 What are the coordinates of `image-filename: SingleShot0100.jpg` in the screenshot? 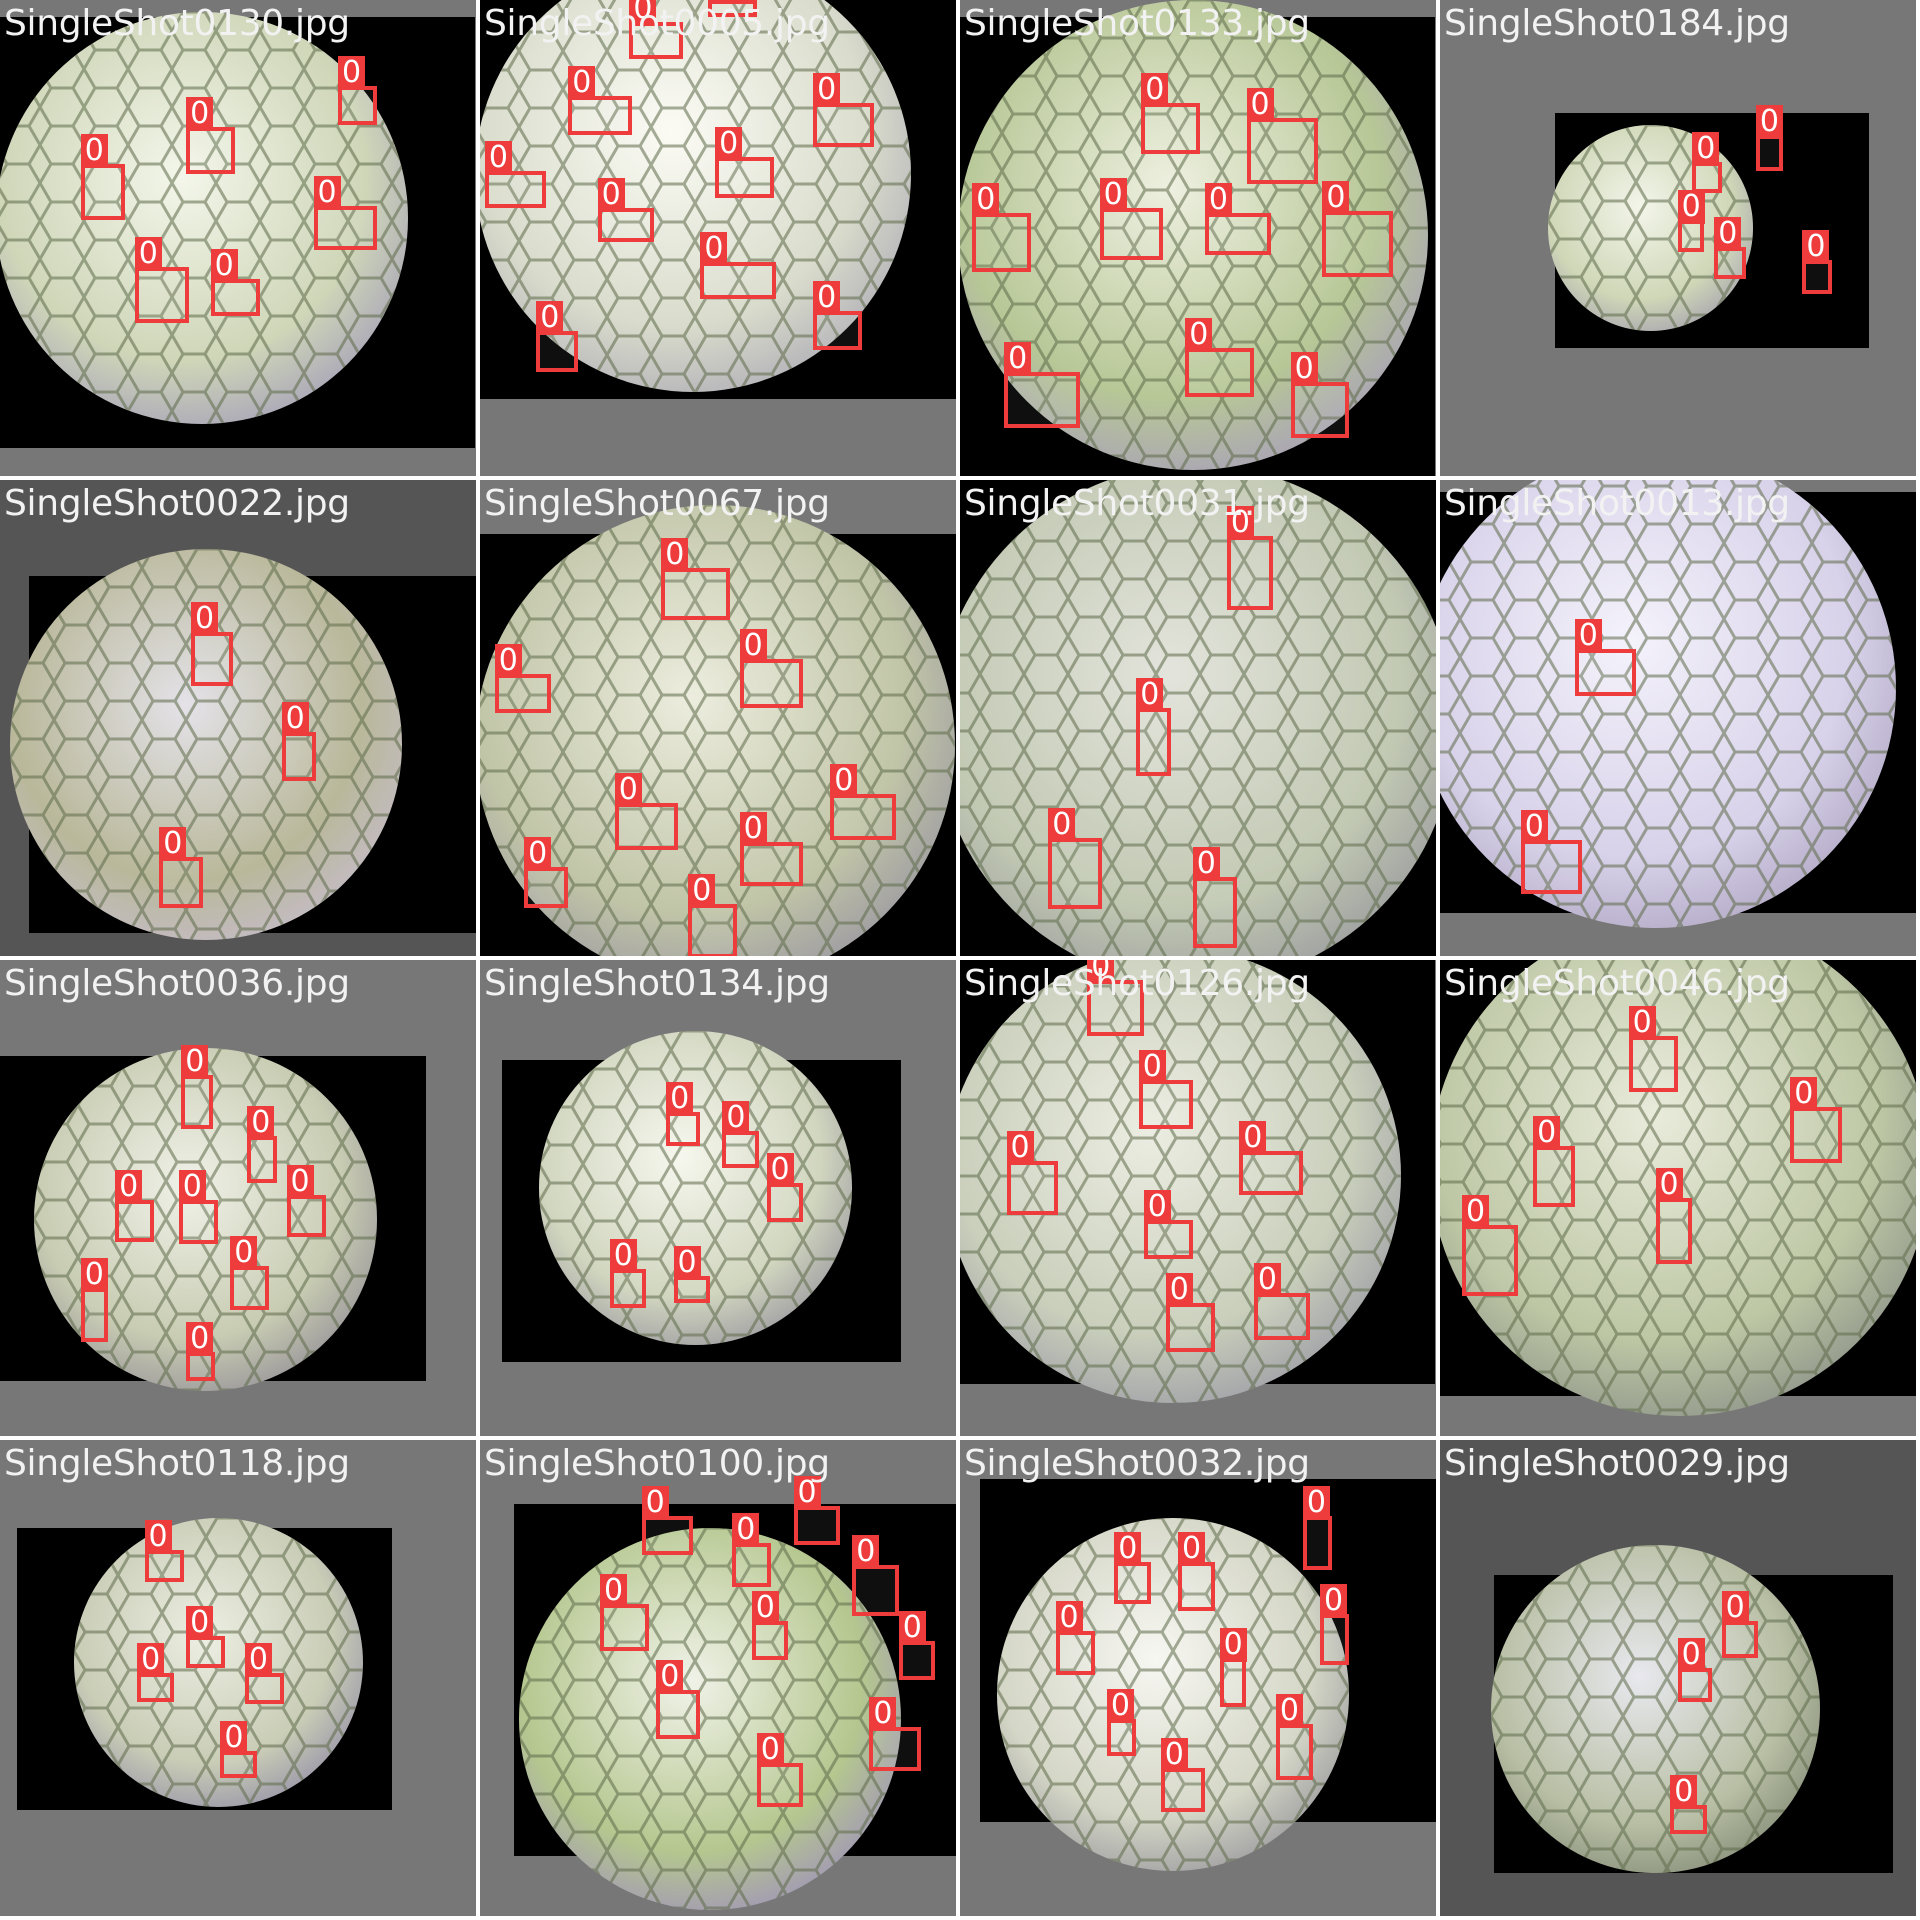 It's located at (657, 1463).